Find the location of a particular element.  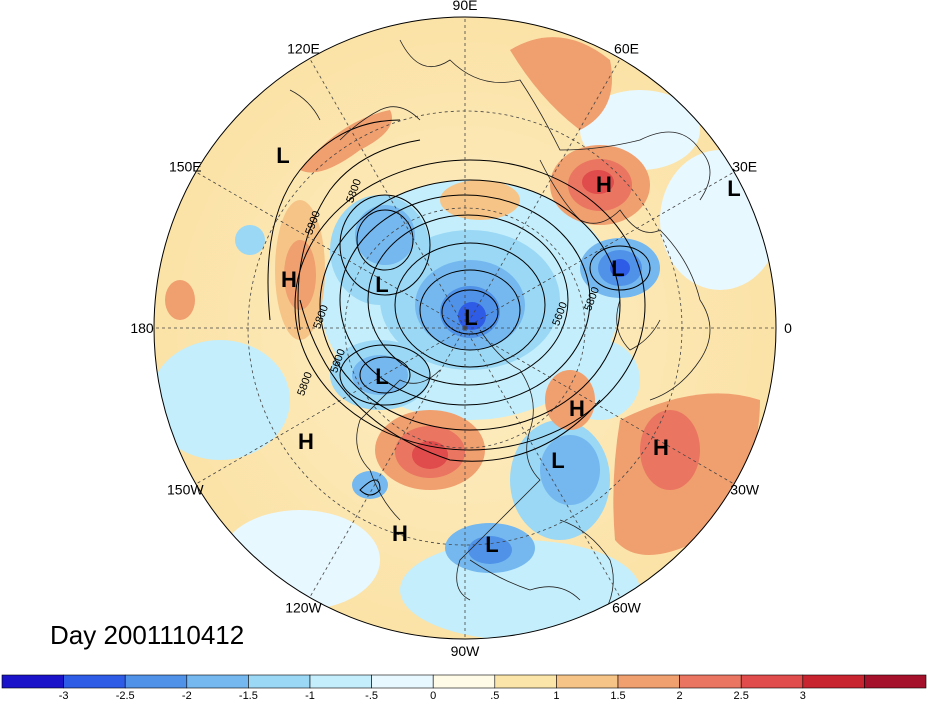

colorbar-tick-label: 0 is located at coordinates (433, 696).